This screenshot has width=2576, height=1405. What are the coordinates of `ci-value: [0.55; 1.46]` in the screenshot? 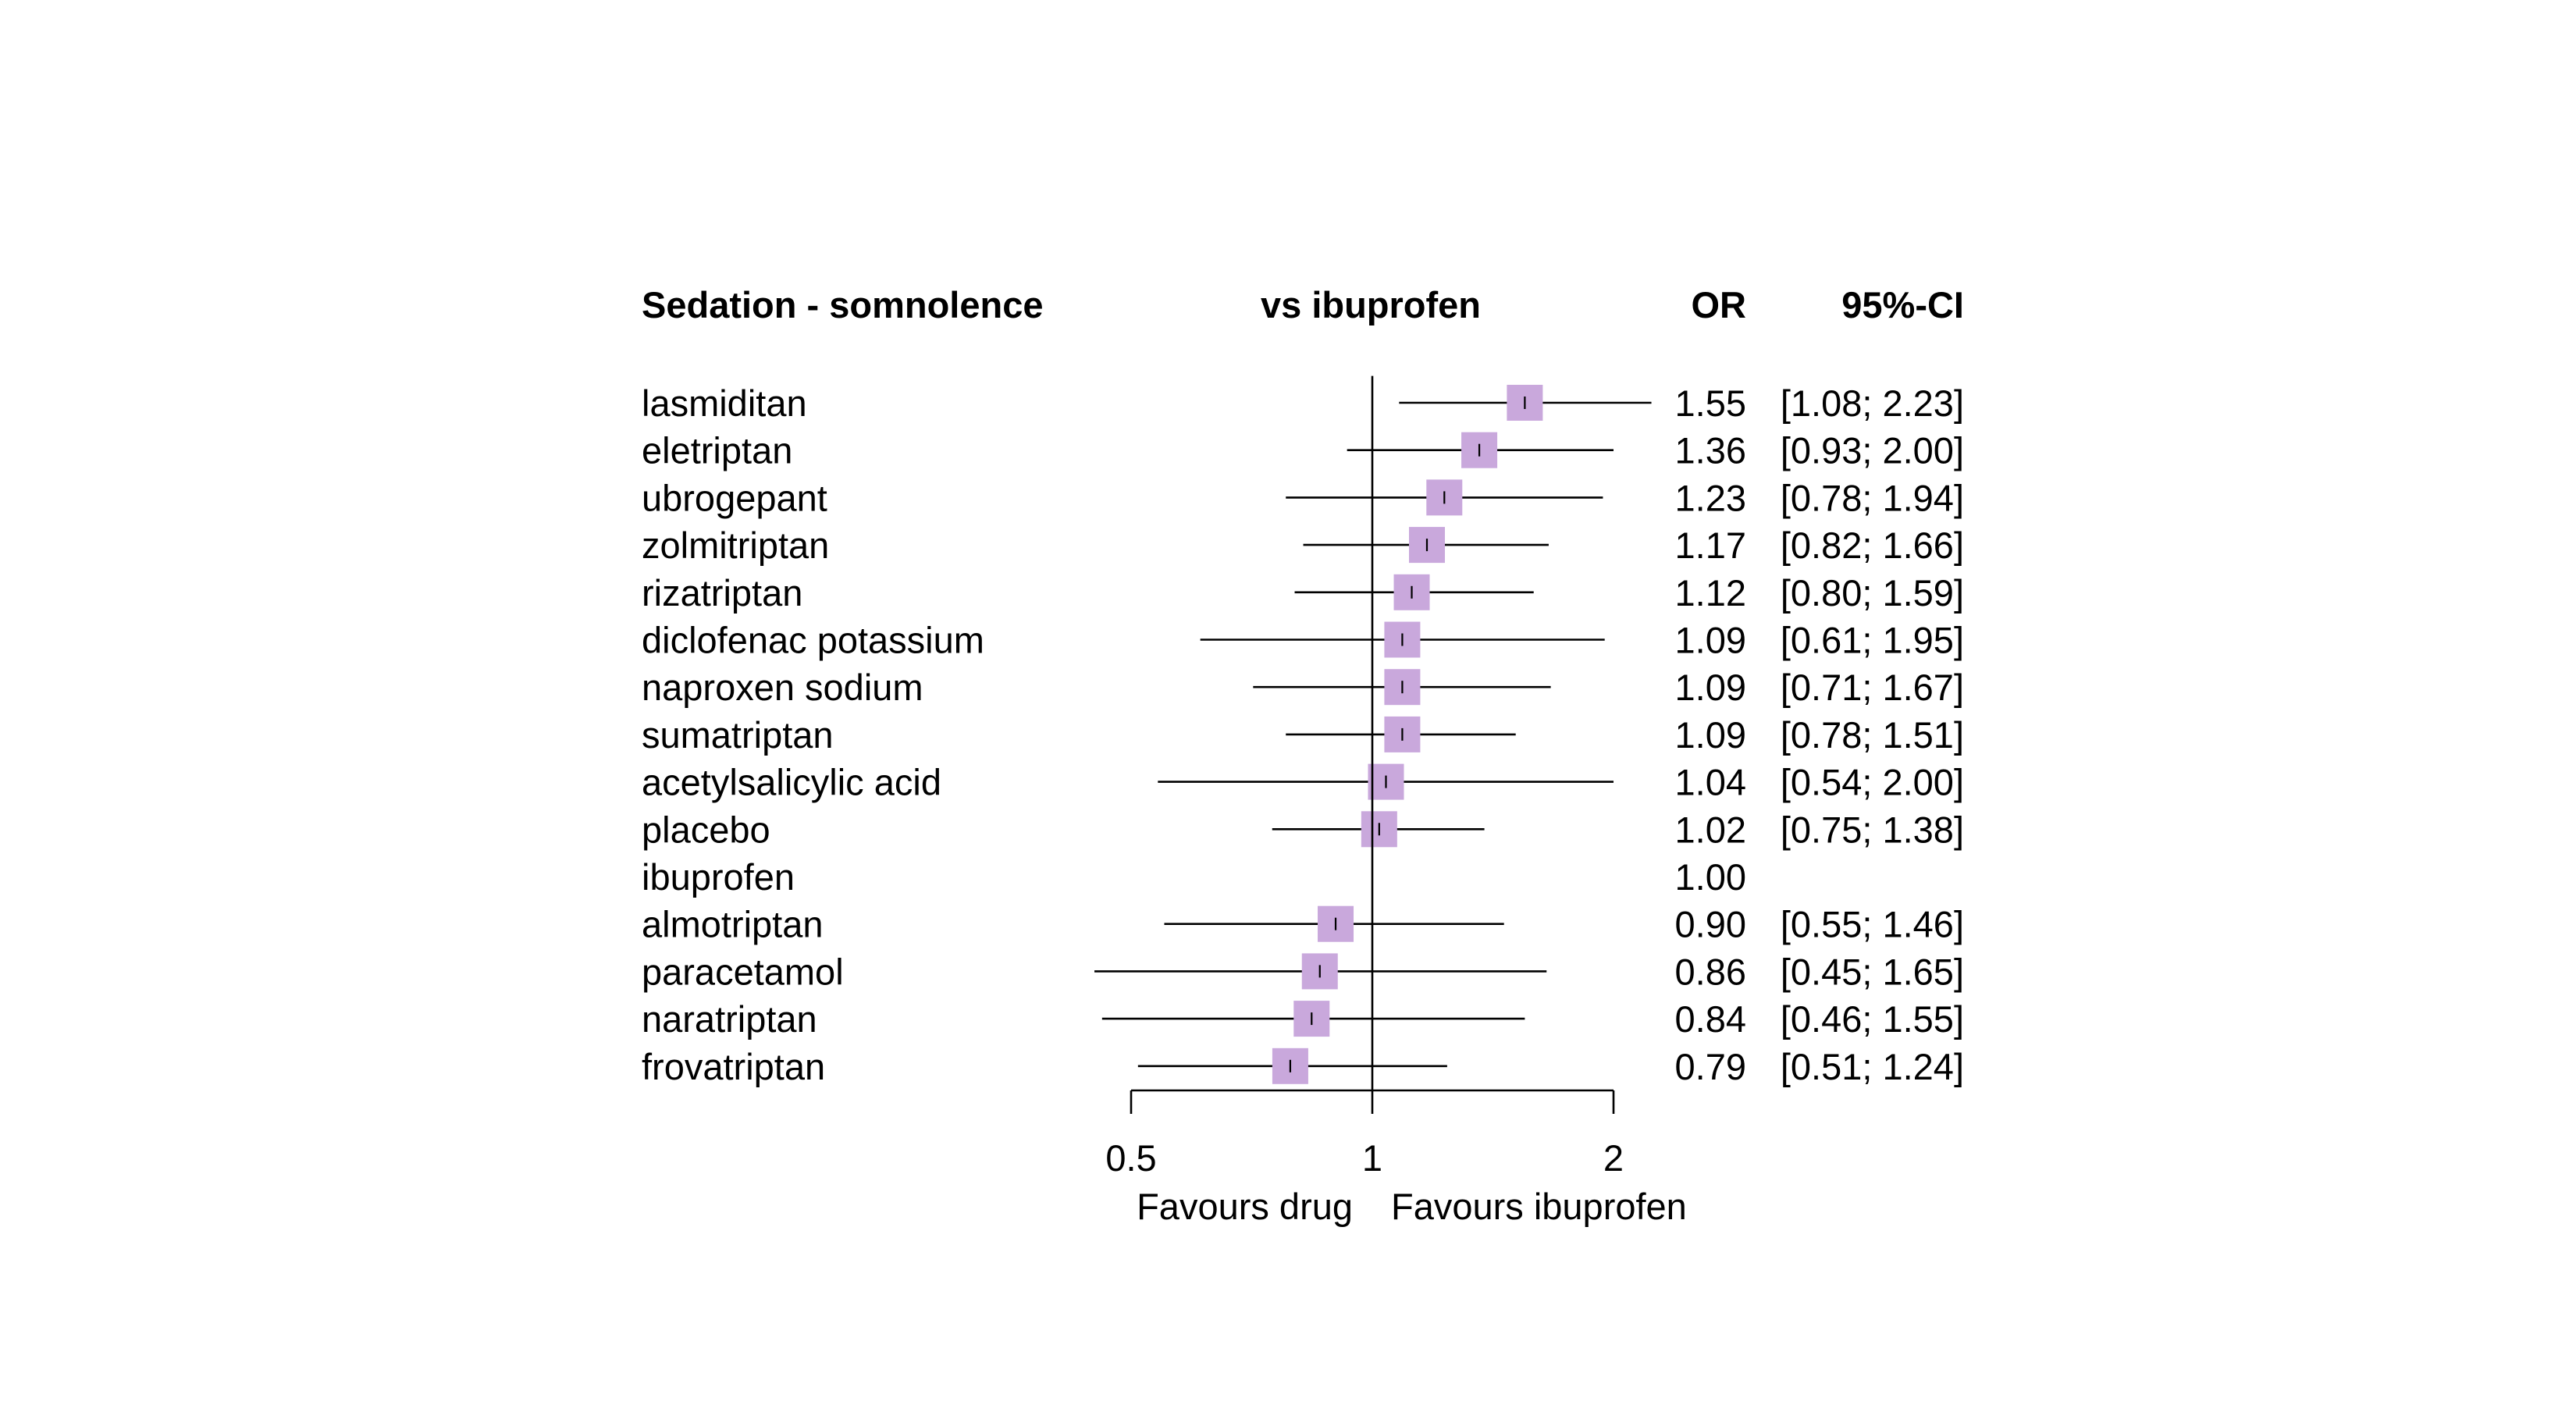 It's located at (1872, 925).